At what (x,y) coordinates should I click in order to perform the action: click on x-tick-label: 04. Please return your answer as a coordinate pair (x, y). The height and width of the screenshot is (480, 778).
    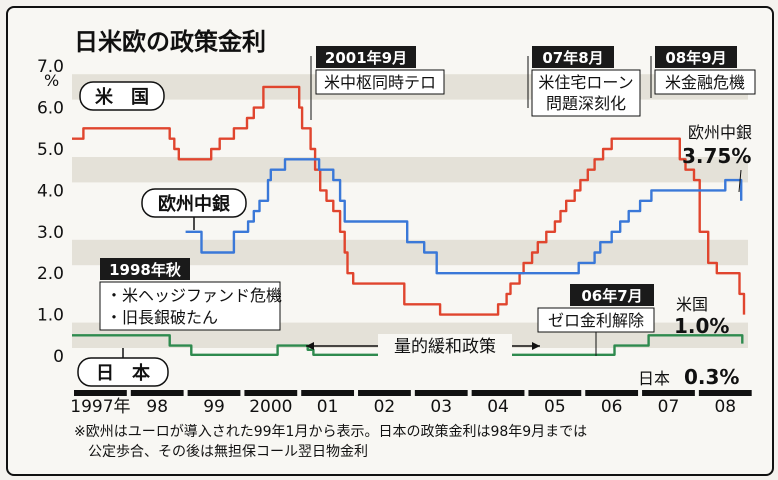
    Looking at the image, I should click on (498, 407).